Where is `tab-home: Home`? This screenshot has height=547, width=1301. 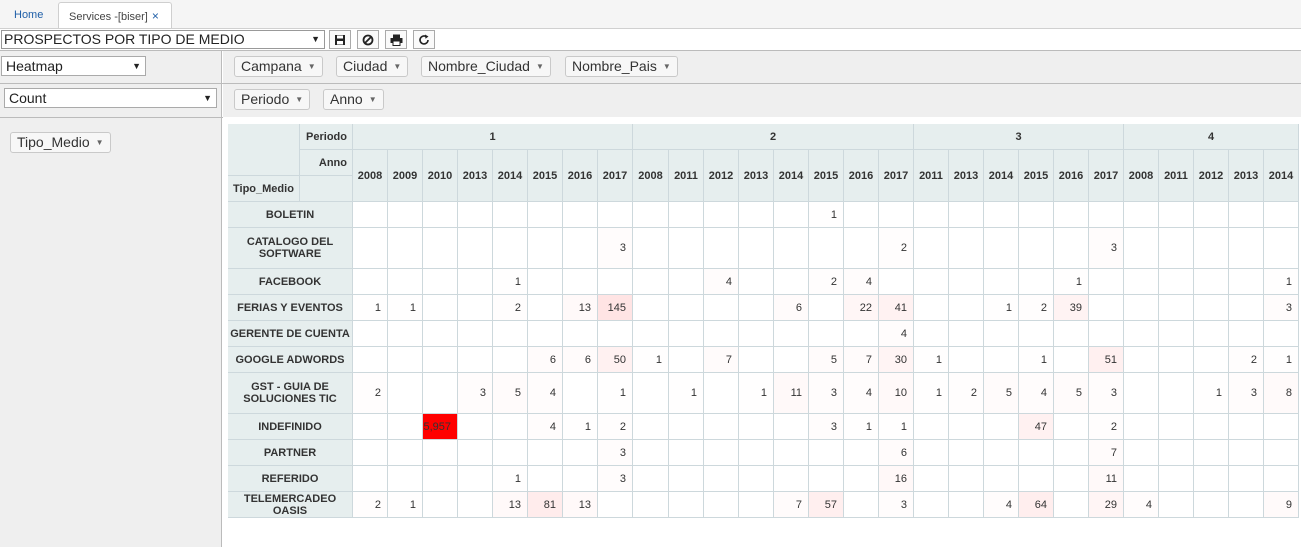 tab-home: Home is located at coordinates (29, 15).